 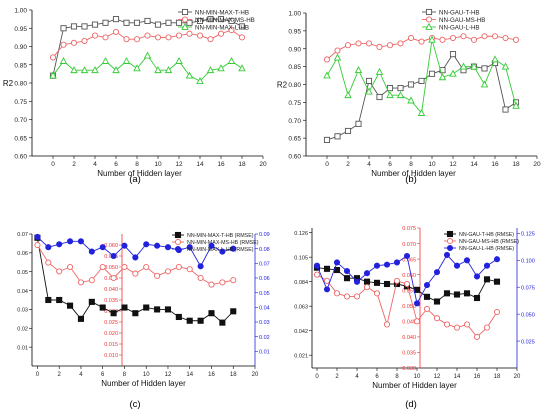 I want to click on legend-entry: NN-GAU-MS-HB (RMSE), so click(x=481, y=241).